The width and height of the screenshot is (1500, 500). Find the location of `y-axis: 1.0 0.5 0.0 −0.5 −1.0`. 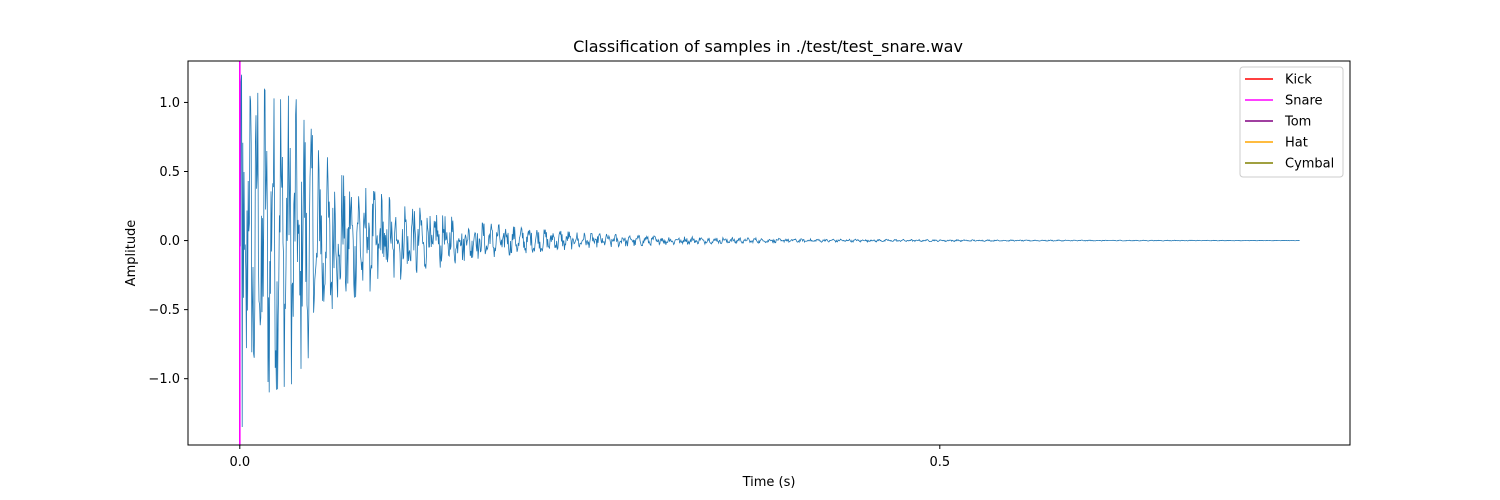

y-axis: 1.0 0.5 0.0 −0.5 −1.0 is located at coordinates (168, 241).